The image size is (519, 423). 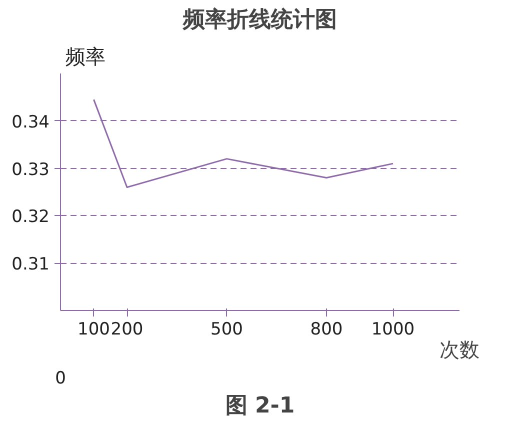 I want to click on x-tick-label: 100, so click(x=94, y=330).